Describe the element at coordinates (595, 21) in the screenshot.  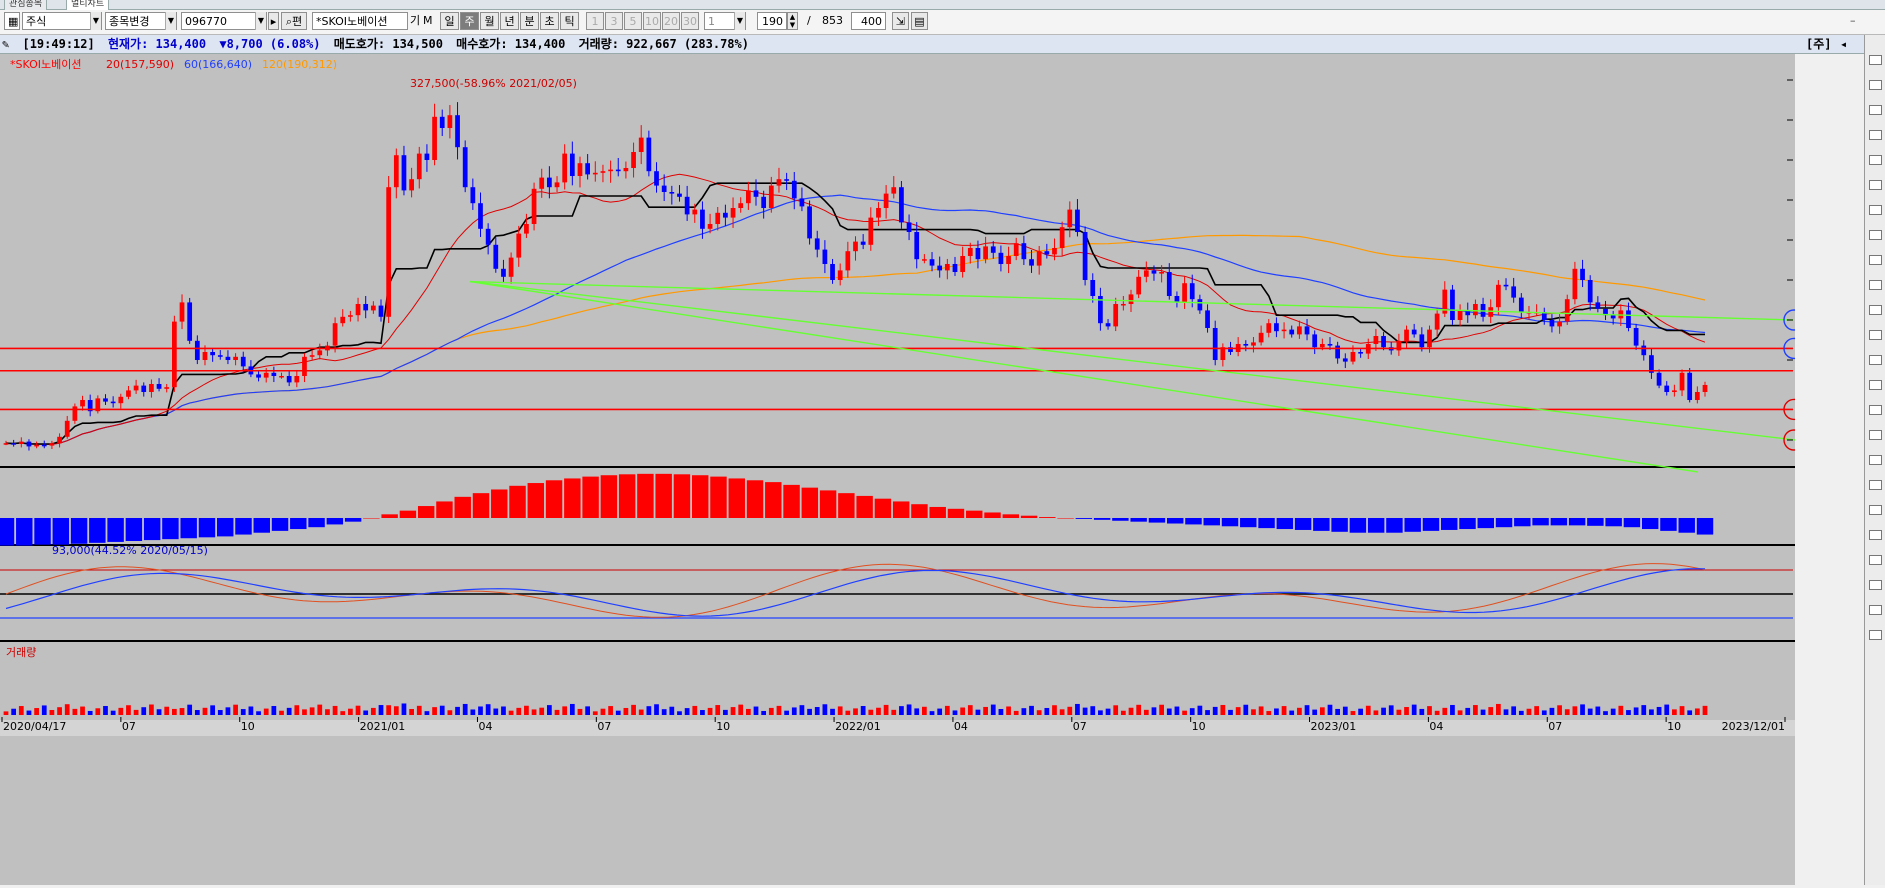
I see `minute-1-button: 1` at that location.